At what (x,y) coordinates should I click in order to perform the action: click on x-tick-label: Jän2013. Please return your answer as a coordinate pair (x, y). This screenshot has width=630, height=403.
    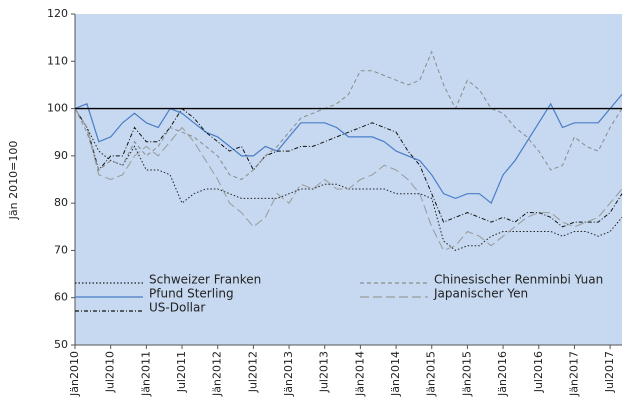
    Looking at the image, I should click on (288, 374).